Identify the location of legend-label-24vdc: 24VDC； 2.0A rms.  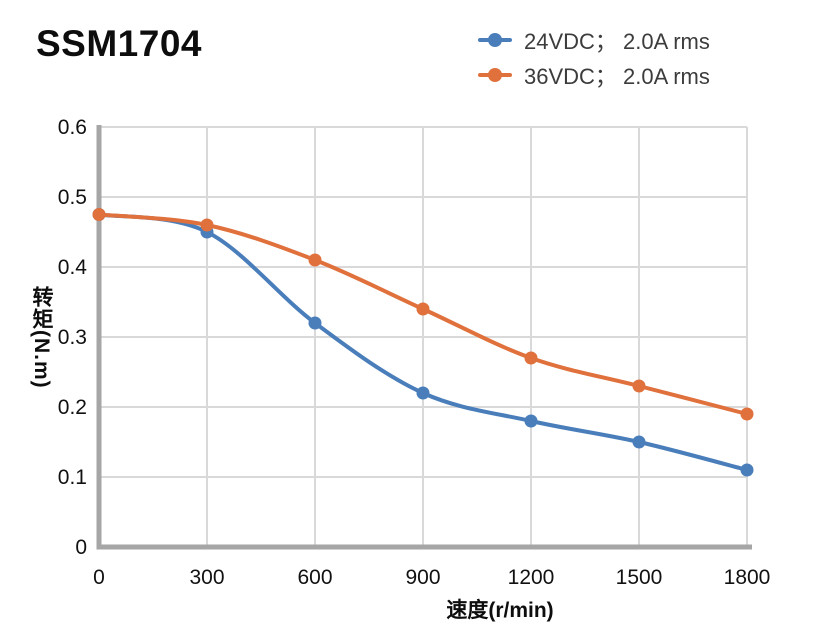
(617, 41).